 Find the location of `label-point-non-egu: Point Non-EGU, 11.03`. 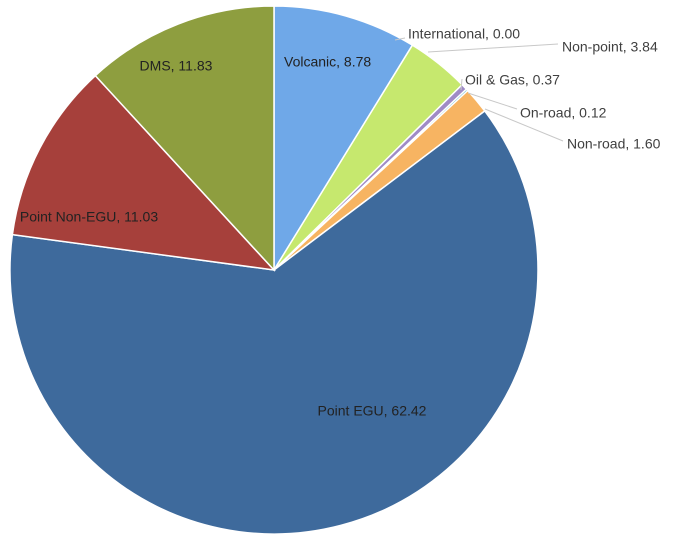

label-point-non-egu: Point Non-EGU, 11.03 is located at coordinates (89, 217).